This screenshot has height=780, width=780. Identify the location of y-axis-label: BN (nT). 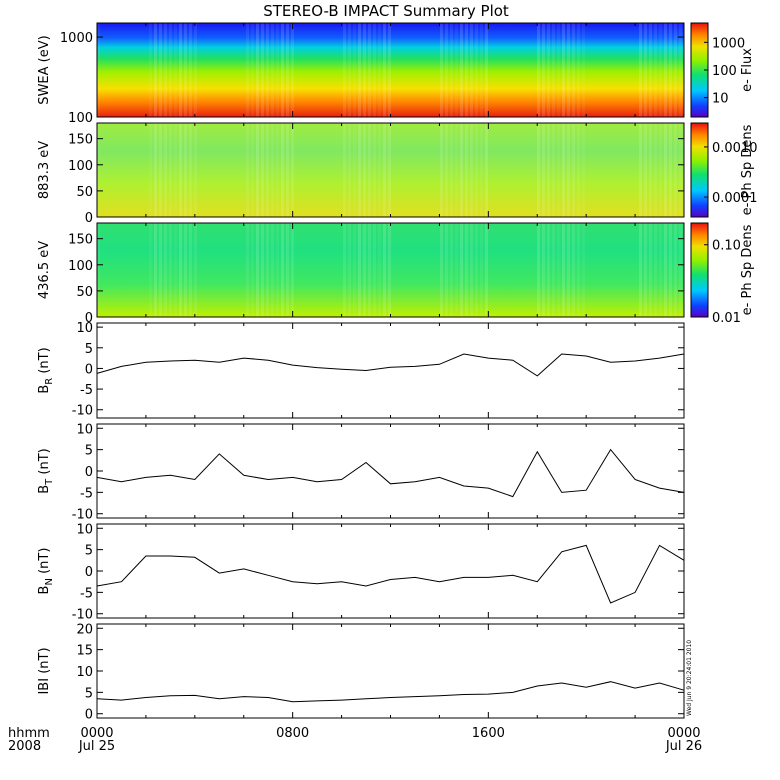
(46, 571).